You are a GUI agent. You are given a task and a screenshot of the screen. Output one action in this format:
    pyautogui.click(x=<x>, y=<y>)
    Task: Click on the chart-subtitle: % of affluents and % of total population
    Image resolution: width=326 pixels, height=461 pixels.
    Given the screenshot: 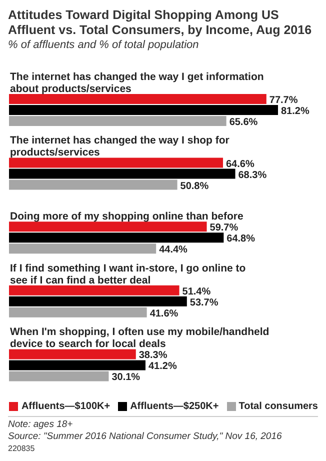 What is the action you would take?
    pyautogui.click(x=104, y=45)
    